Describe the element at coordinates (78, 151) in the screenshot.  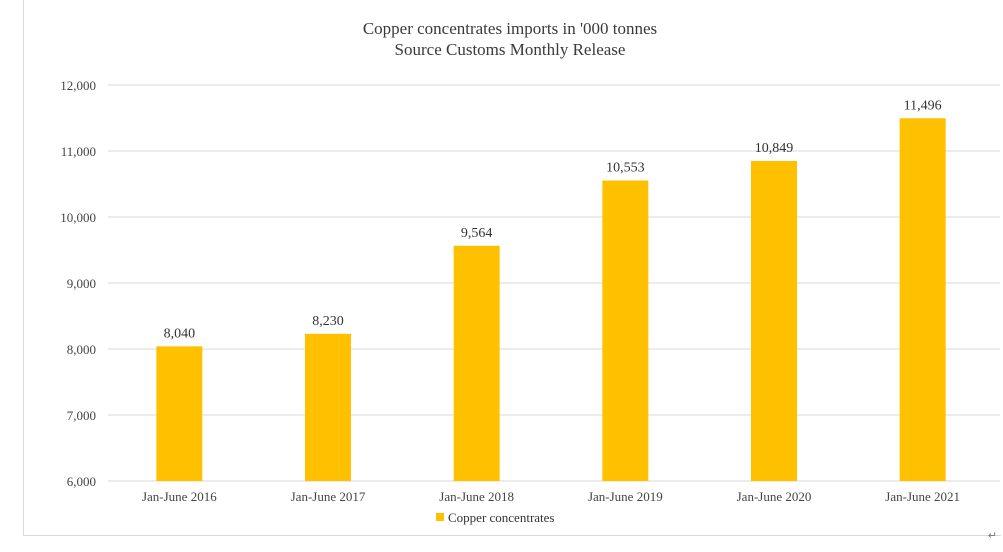
I see `y-tick-label: 11,000` at that location.